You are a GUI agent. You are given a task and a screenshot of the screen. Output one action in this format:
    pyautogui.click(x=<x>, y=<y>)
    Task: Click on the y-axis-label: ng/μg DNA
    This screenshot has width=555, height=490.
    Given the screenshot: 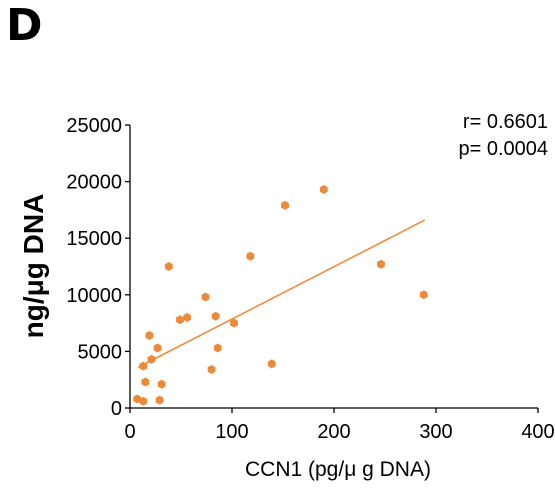 What is the action you would take?
    pyautogui.click(x=33, y=266)
    